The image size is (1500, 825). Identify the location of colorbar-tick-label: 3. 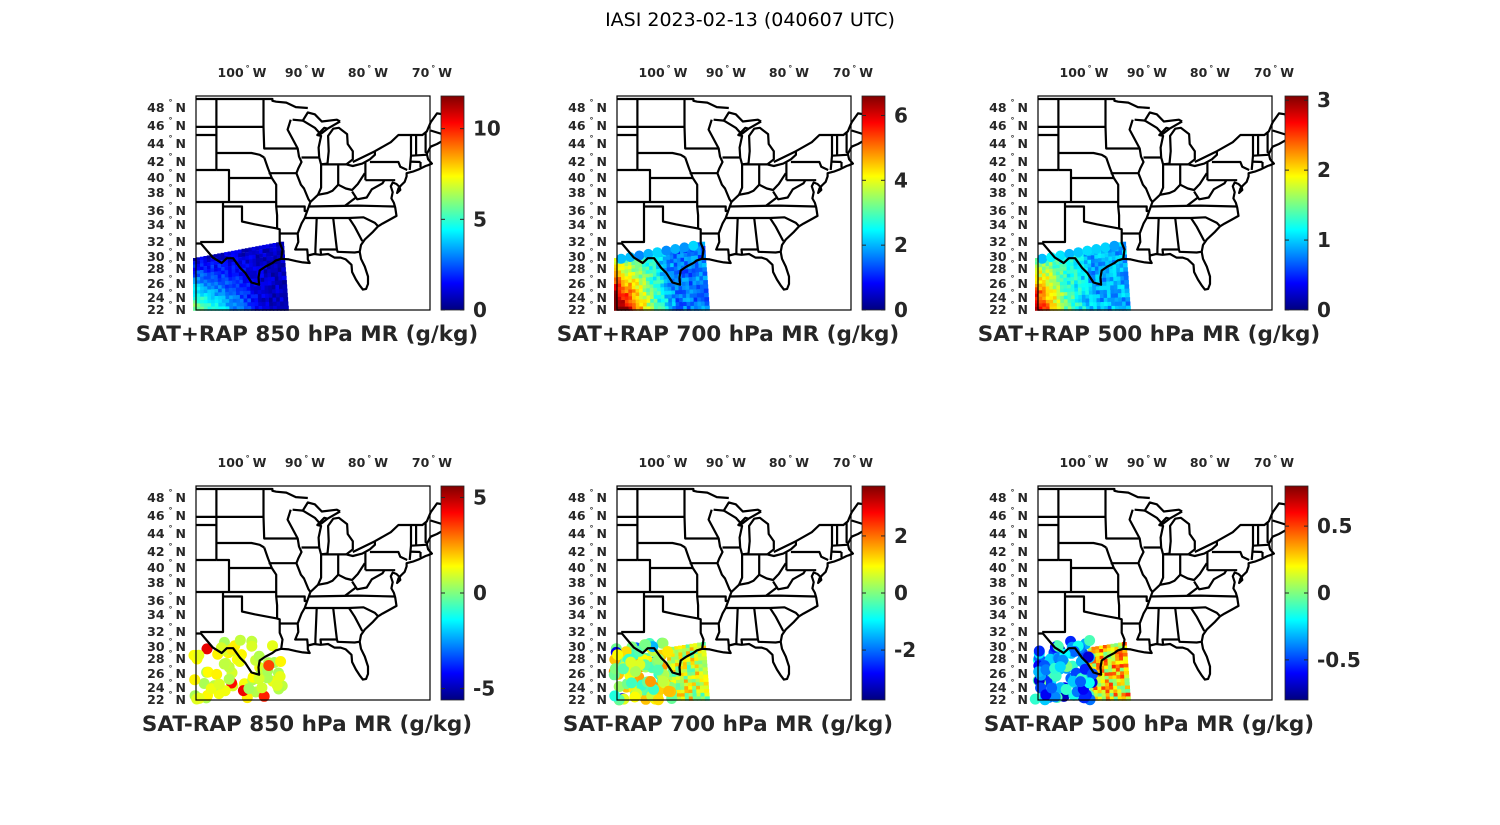
(1324, 100).